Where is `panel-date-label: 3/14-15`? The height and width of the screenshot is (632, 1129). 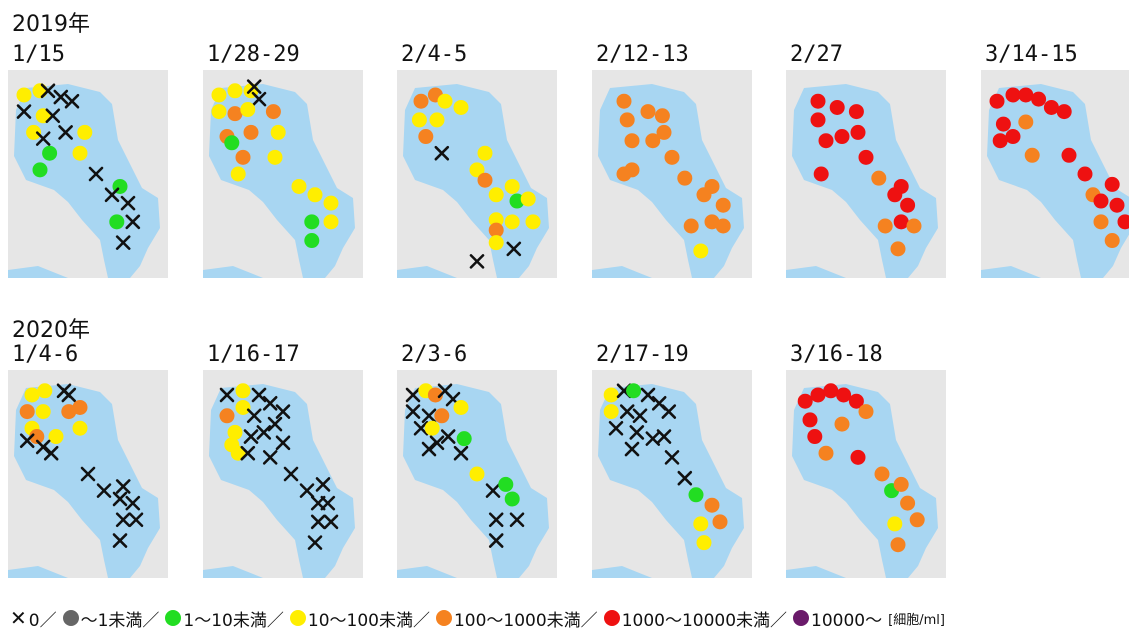
panel-date-label: 3/14-15 is located at coordinates (1031, 54).